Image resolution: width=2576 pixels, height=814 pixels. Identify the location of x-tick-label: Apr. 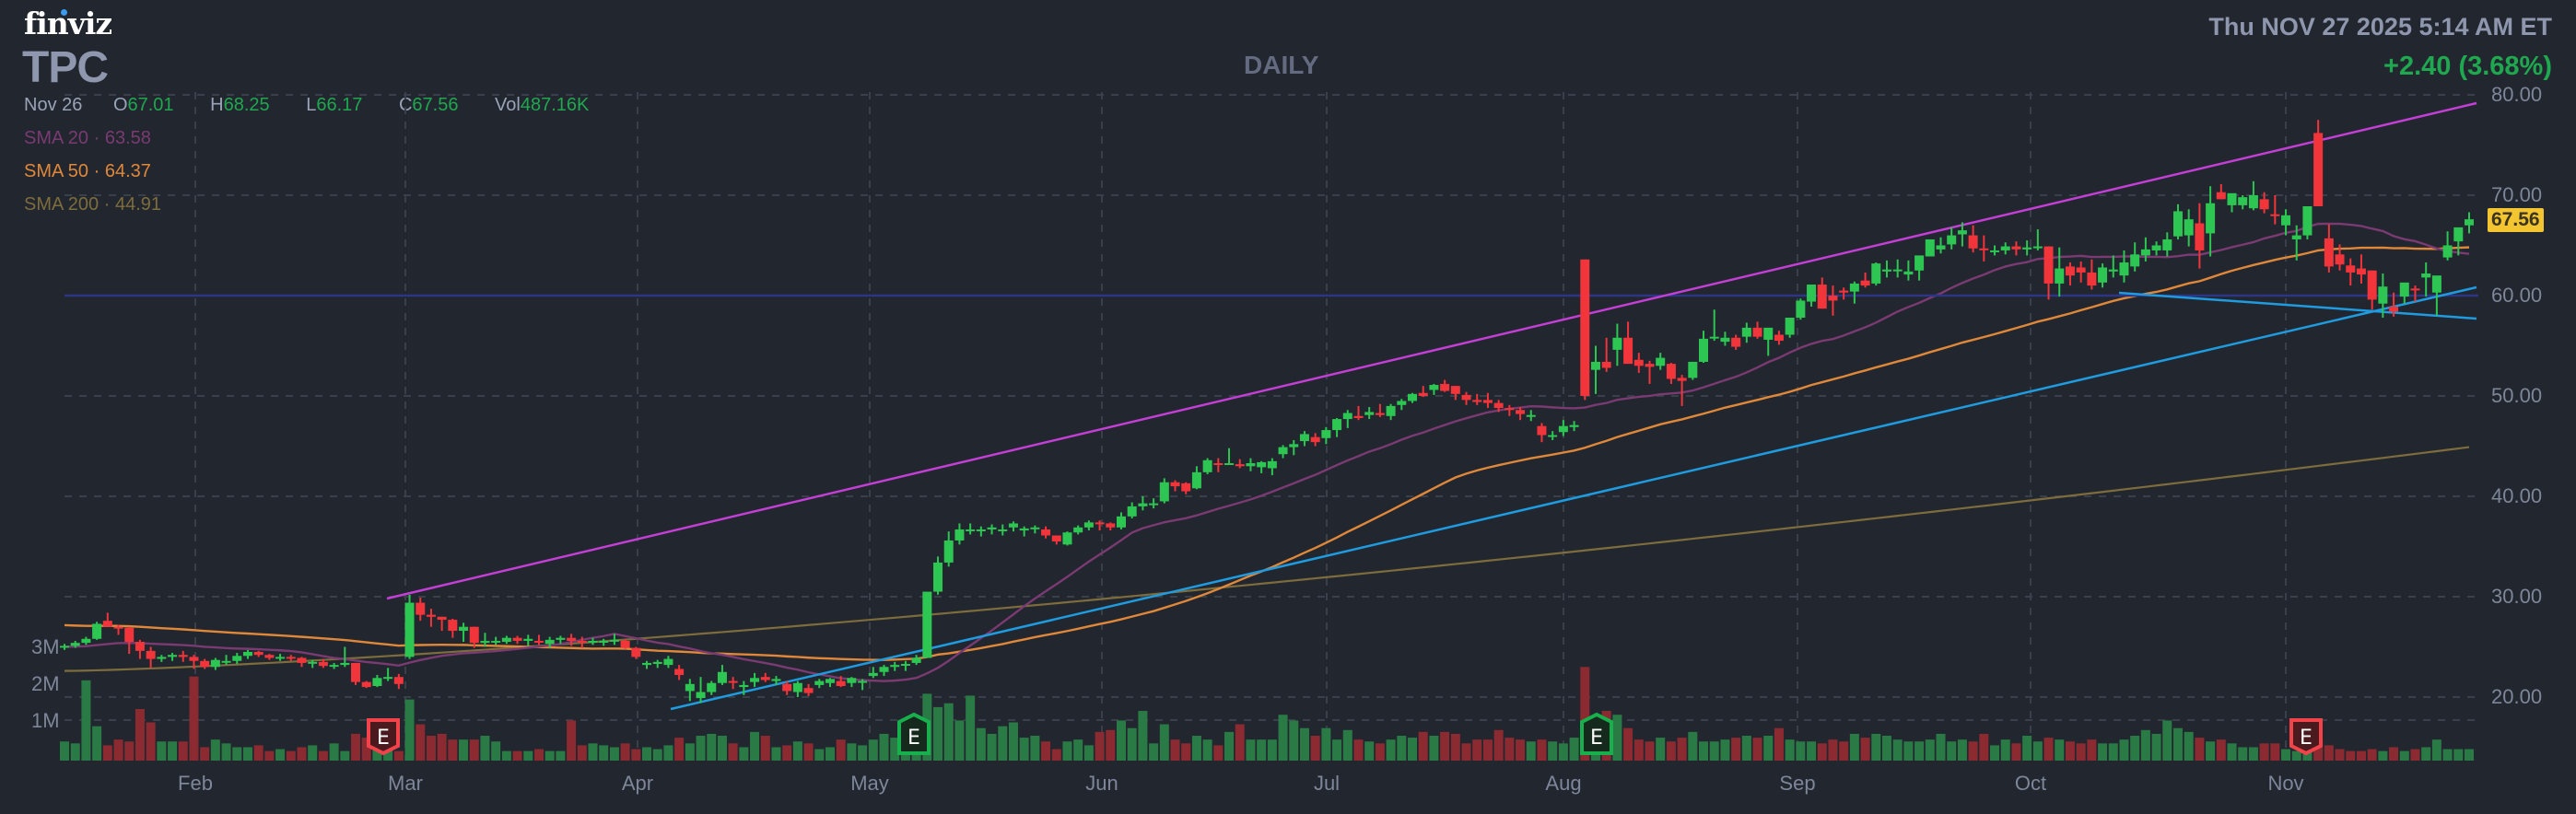
(637, 783).